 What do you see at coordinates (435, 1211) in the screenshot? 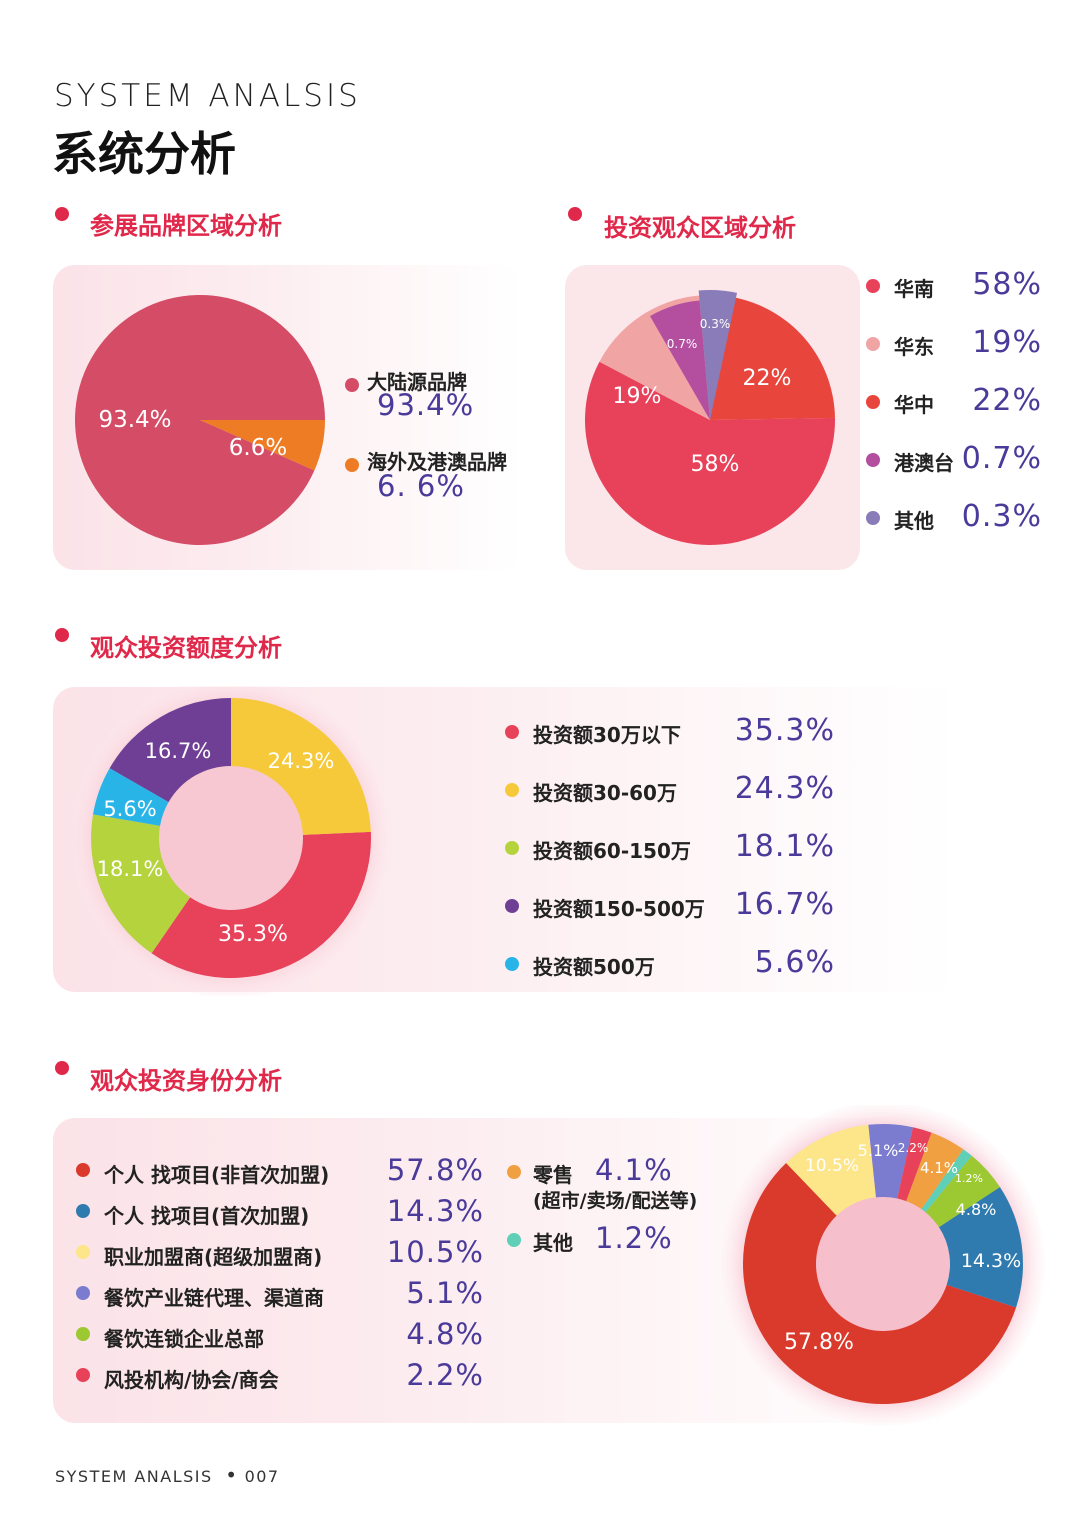
I see `legend-value: 14.3%` at bounding box center [435, 1211].